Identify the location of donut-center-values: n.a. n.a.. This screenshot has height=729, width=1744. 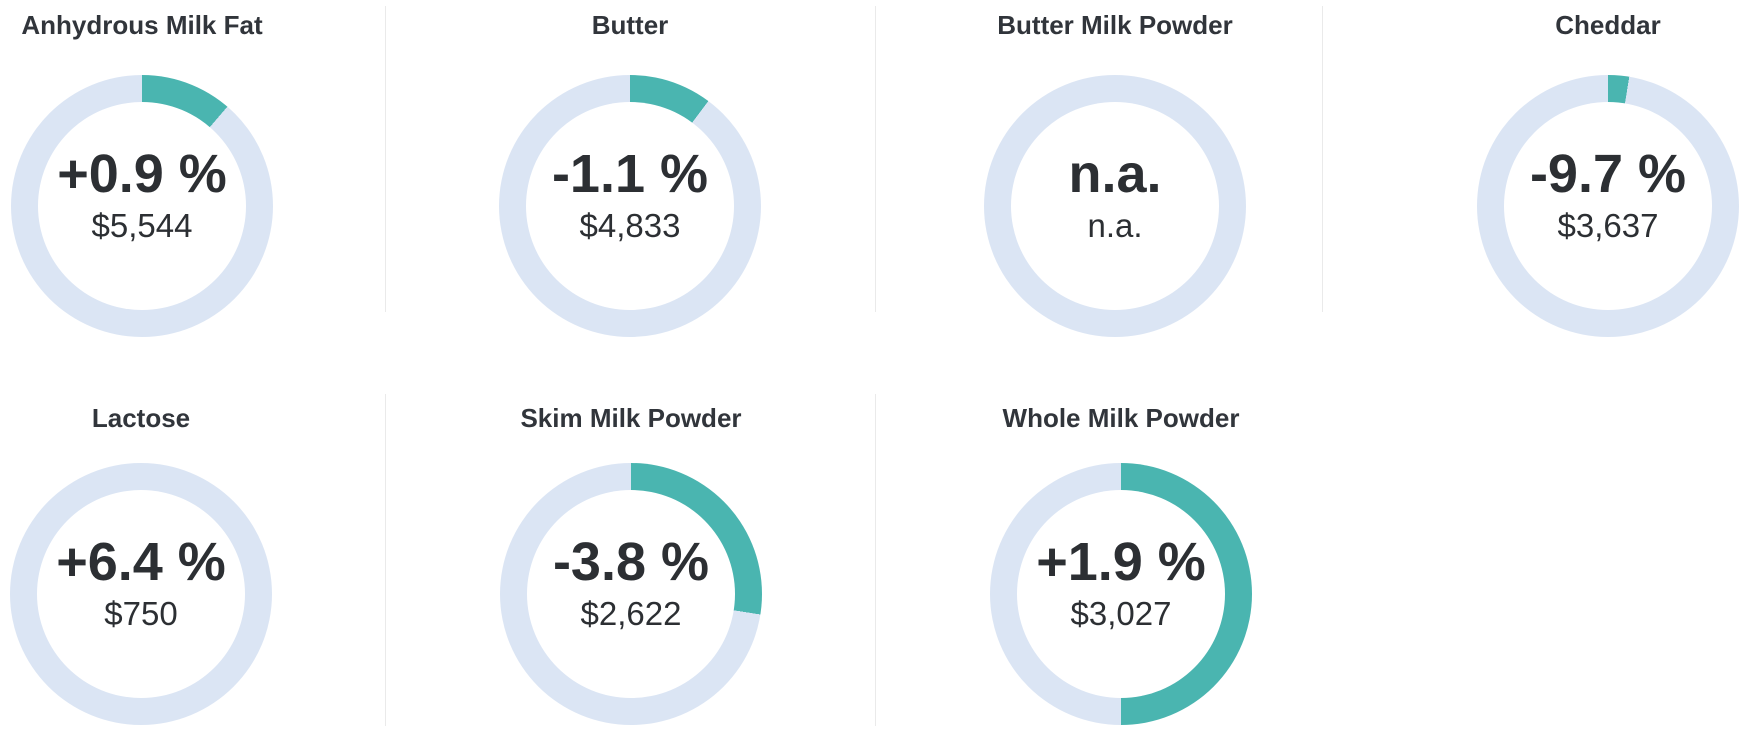
(1114, 196).